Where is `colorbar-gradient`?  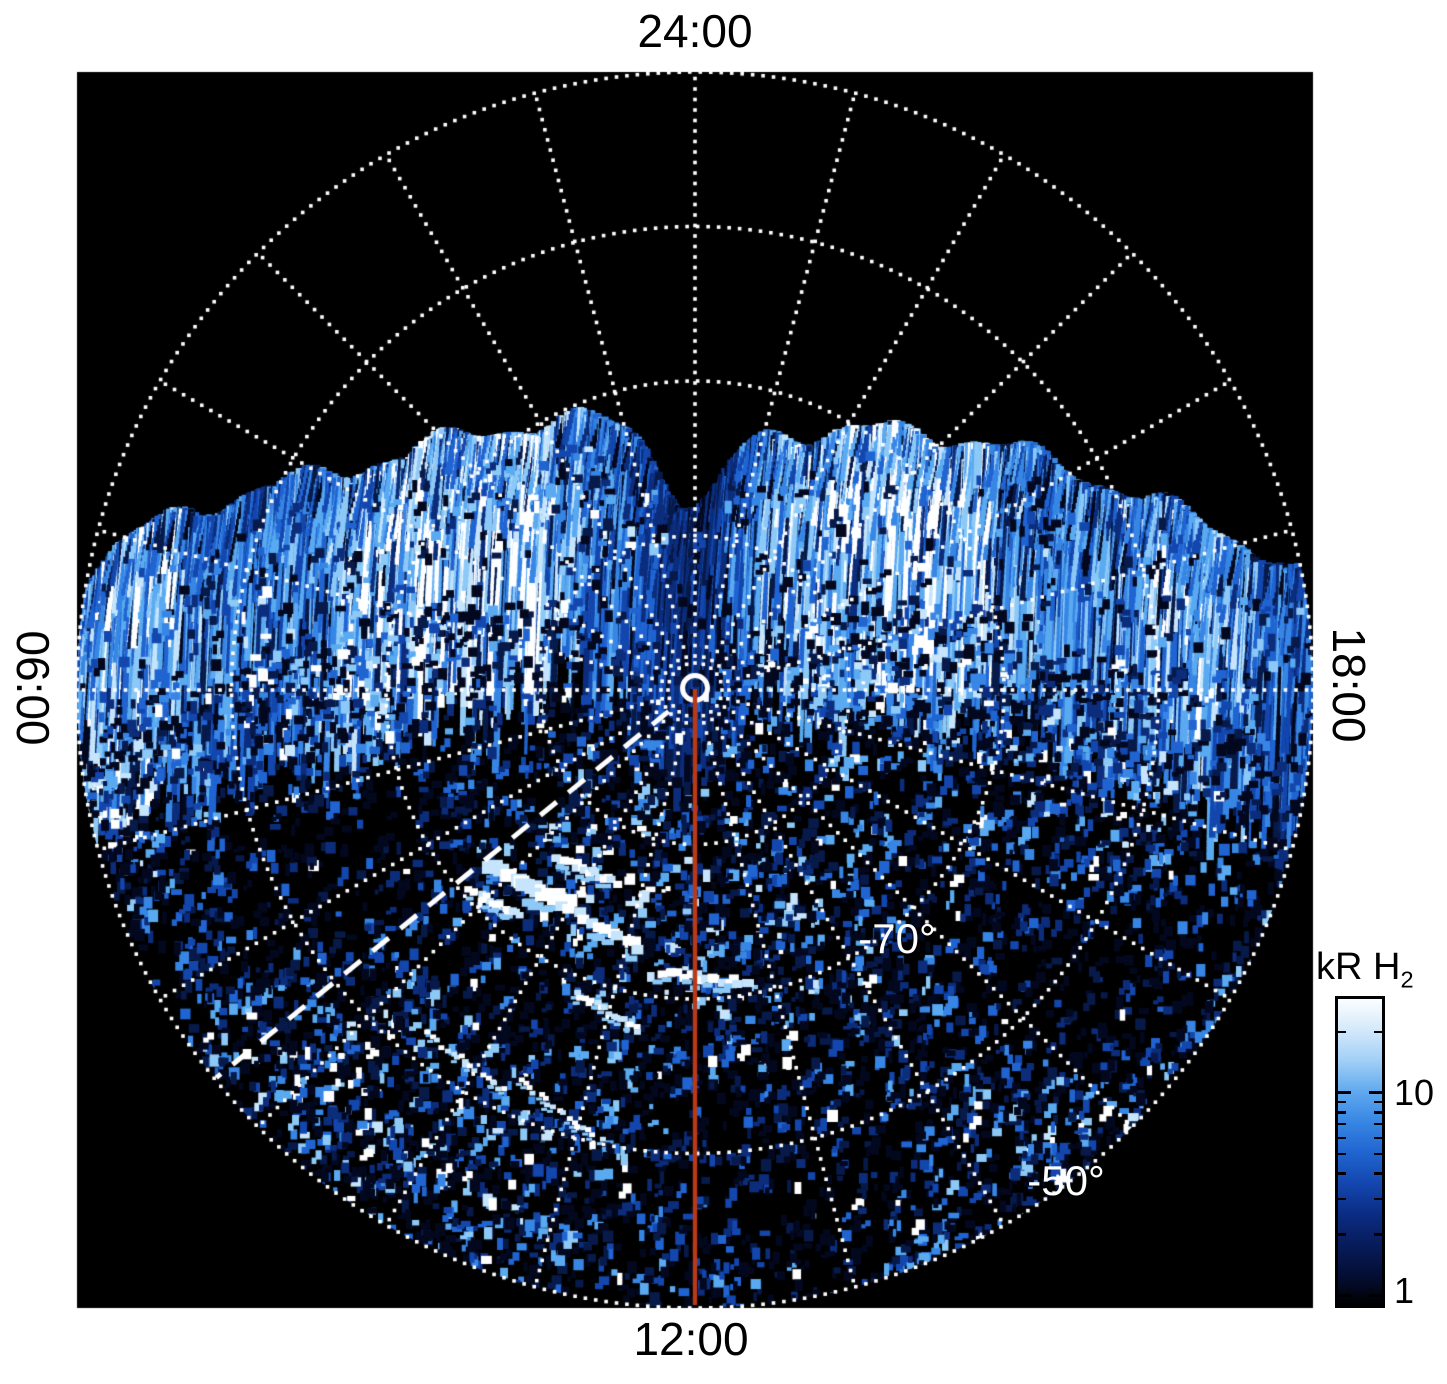
colorbar-gradient is located at coordinates (1360, 1152).